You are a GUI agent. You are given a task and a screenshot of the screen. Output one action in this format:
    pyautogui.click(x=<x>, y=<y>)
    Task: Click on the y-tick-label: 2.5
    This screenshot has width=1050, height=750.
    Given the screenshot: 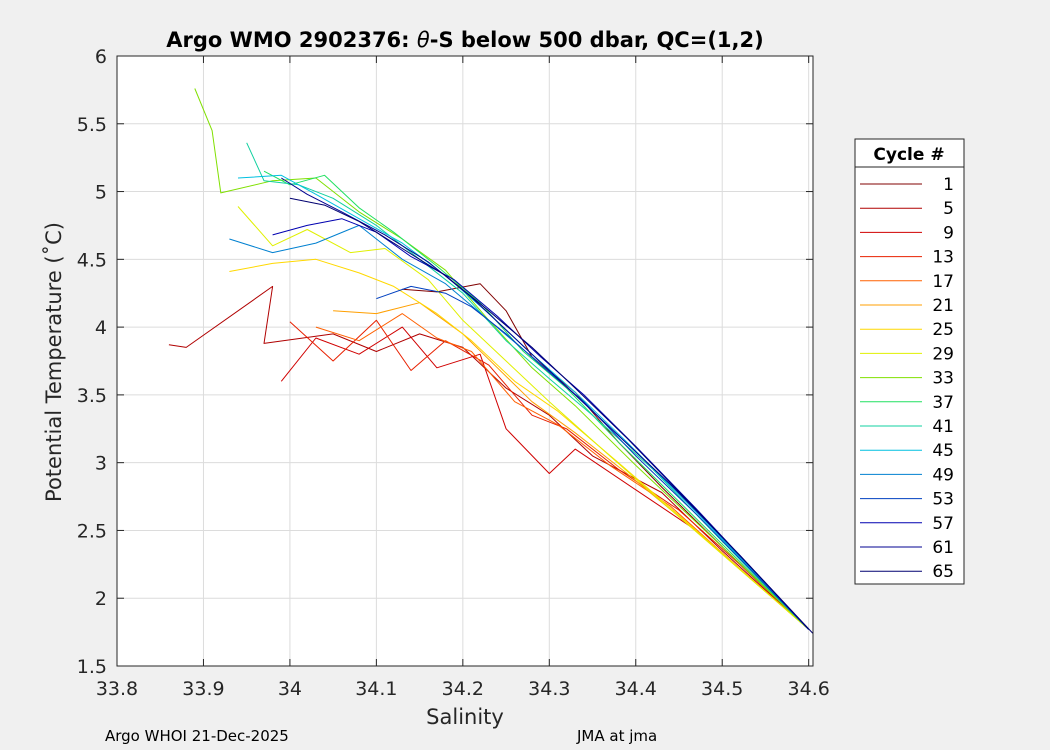 What is the action you would take?
    pyautogui.click(x=92, y=531)
    